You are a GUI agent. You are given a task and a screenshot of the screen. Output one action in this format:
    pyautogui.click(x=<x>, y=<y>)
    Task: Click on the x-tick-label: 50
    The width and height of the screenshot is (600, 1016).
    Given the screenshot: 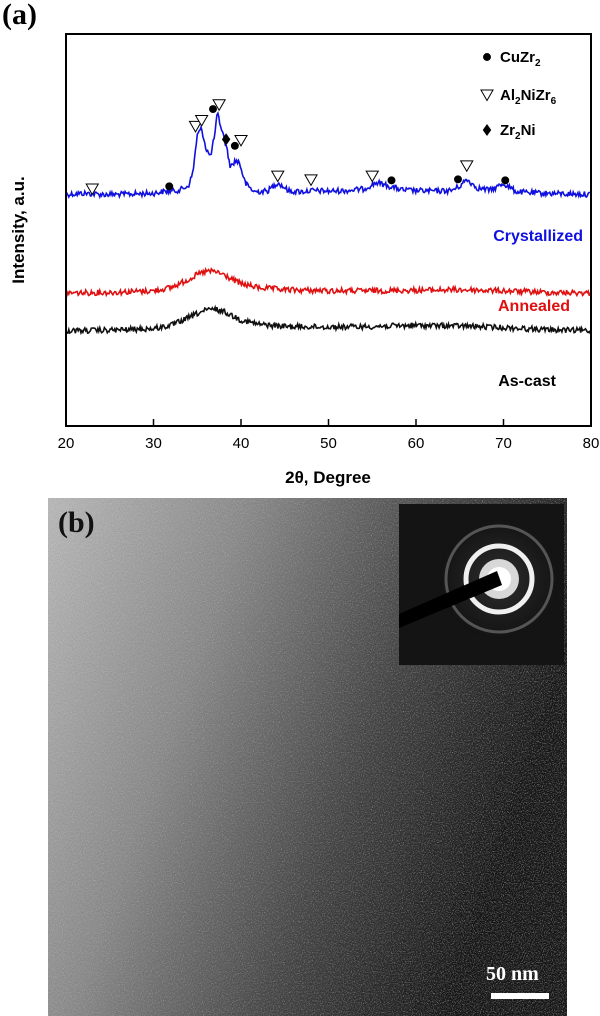 What is the action you would take?
    pyautogui.click(x=328, y=443)
    